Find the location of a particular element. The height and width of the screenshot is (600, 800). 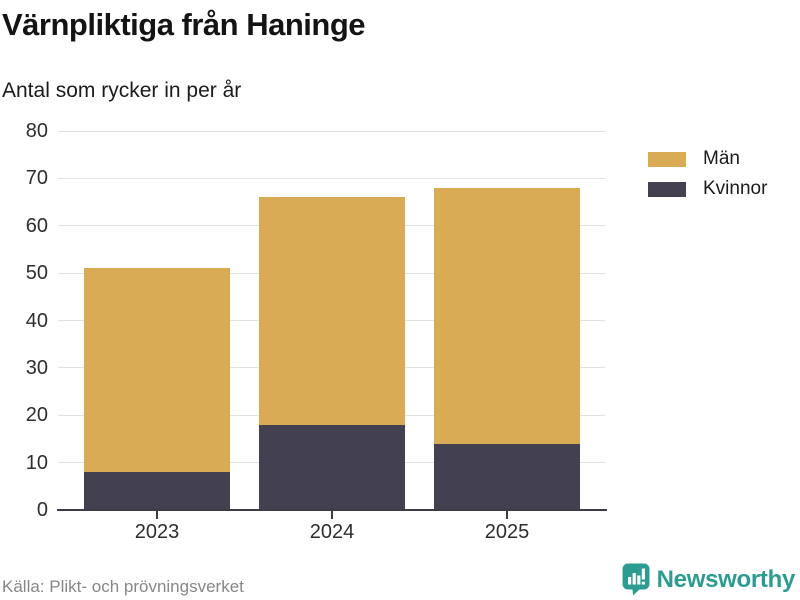

legend-swatch-men is located at coordinates (667, 159).